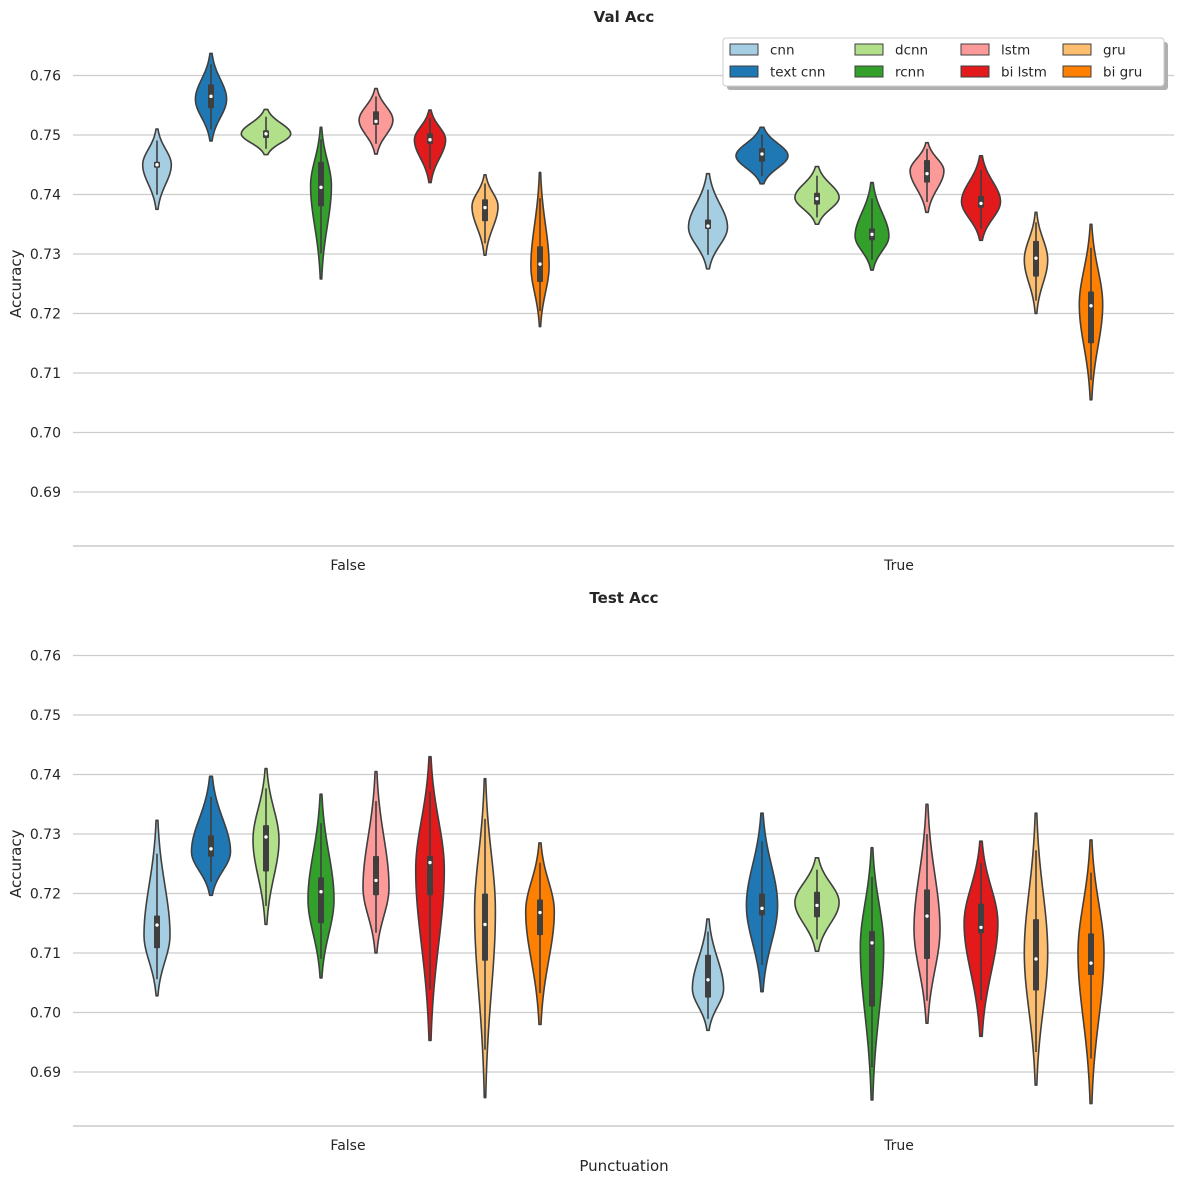  What do you see at coordinates (975, 71) in the screenshot?
I see `legend-swatch-bi-lstm` at bounding box center [975, 71].